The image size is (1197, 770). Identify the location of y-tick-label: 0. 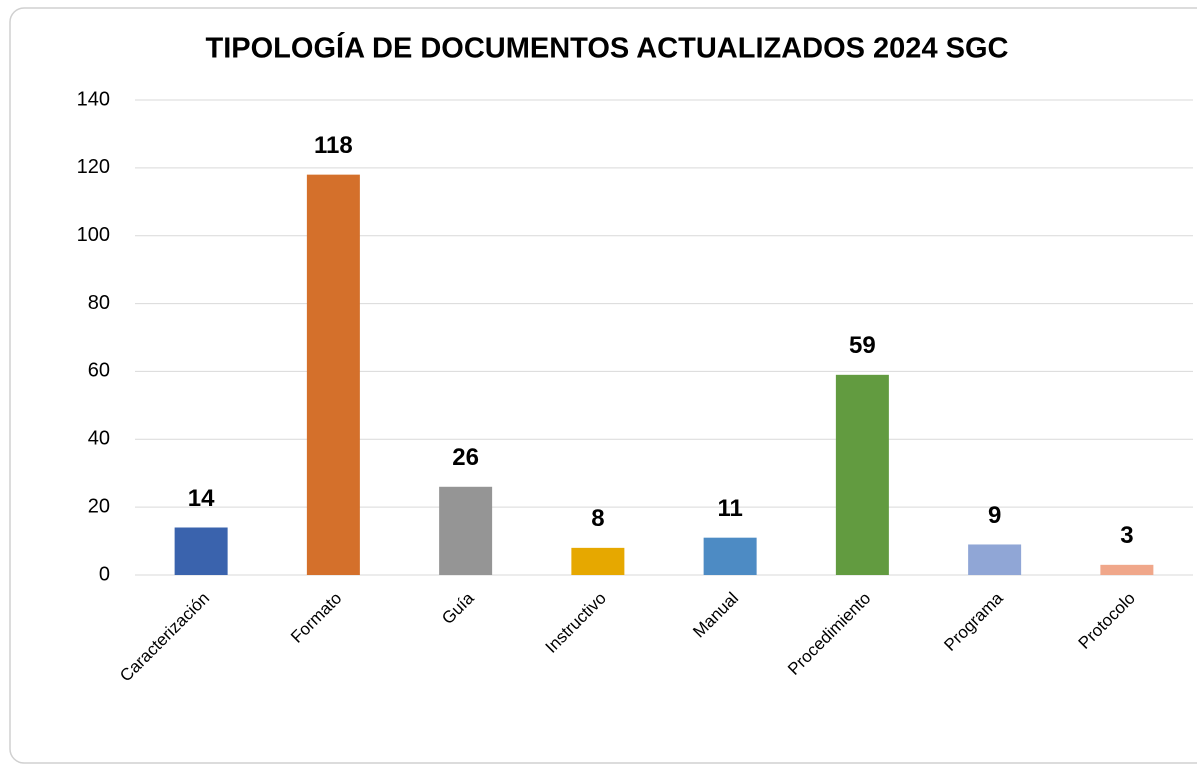
(104, 574).